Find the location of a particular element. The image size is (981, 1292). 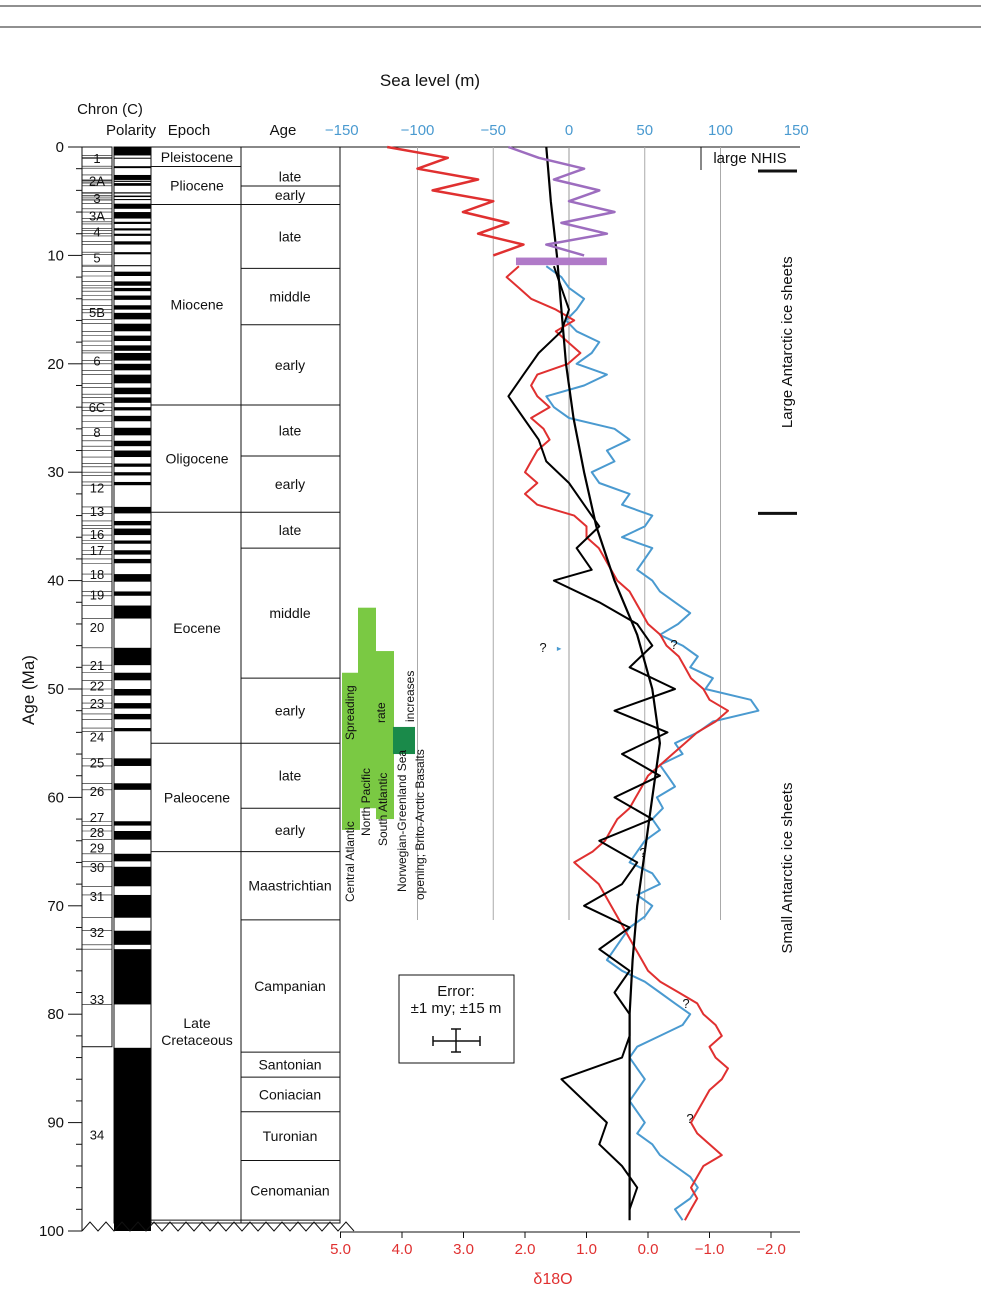

error-title: Error: is located at coordinates (456, 991).